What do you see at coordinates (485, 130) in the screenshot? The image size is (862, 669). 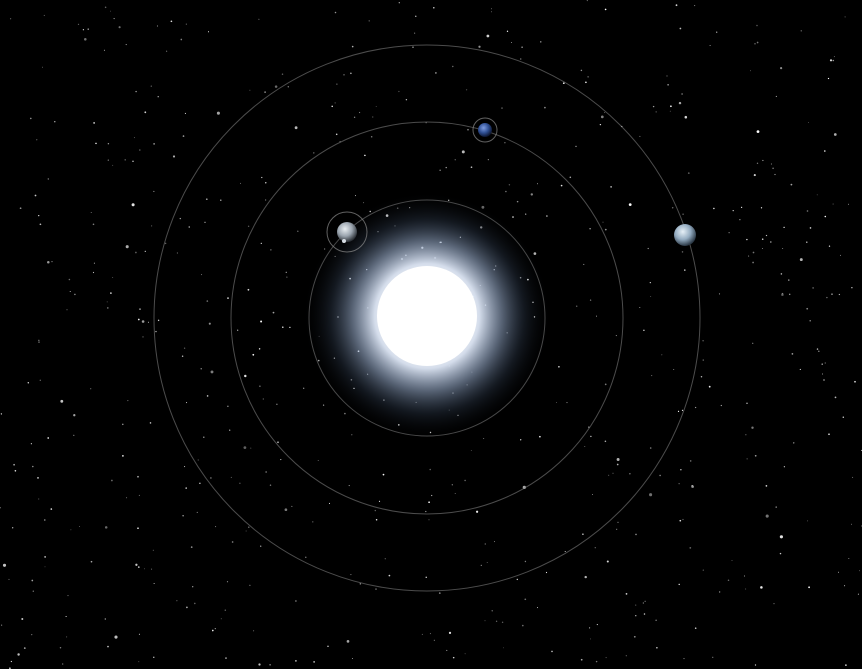 I see `planet-blue` at bounding box center [485, 130].